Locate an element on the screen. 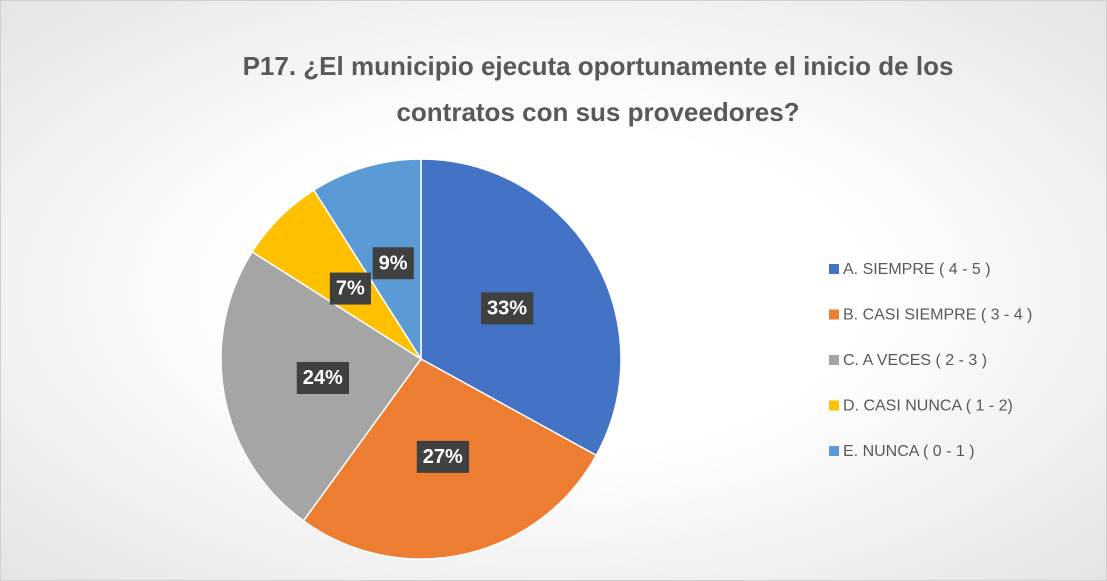  data-label: 9% is located at coordinates (393, 263).